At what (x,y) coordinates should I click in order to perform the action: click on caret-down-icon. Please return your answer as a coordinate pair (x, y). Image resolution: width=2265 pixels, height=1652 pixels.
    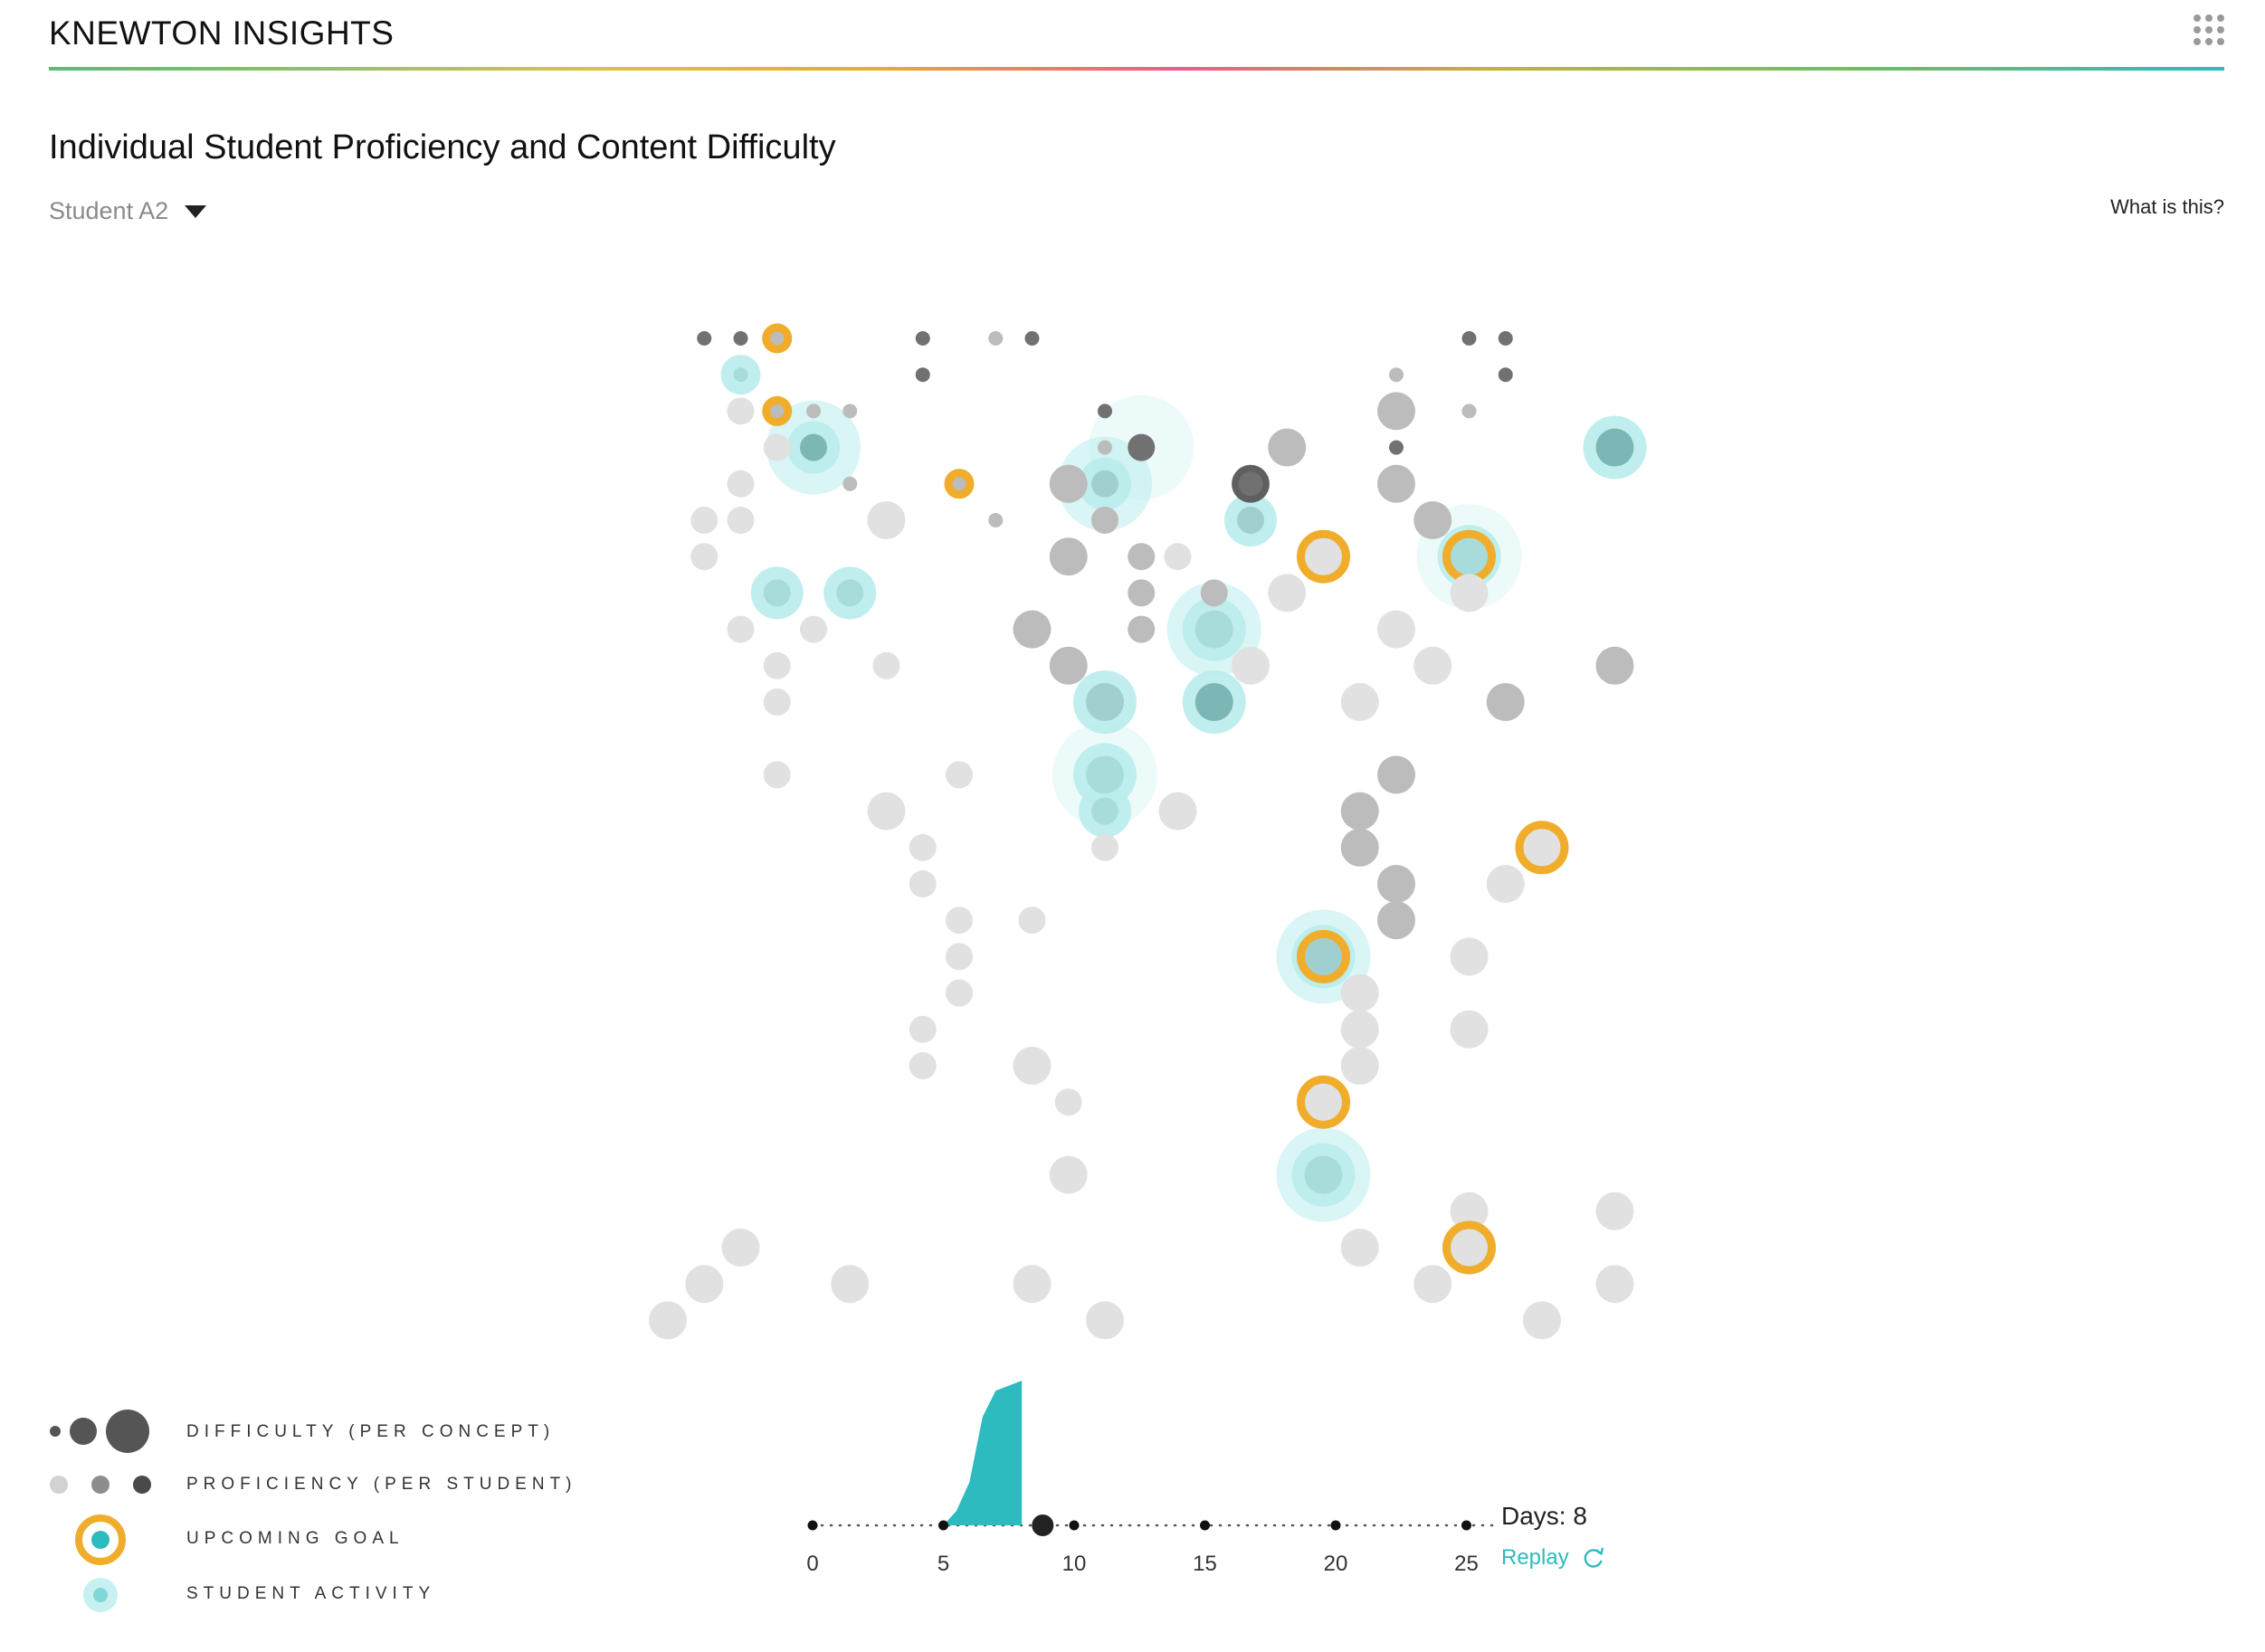
    Looking at the image, I should click on (196, 211).